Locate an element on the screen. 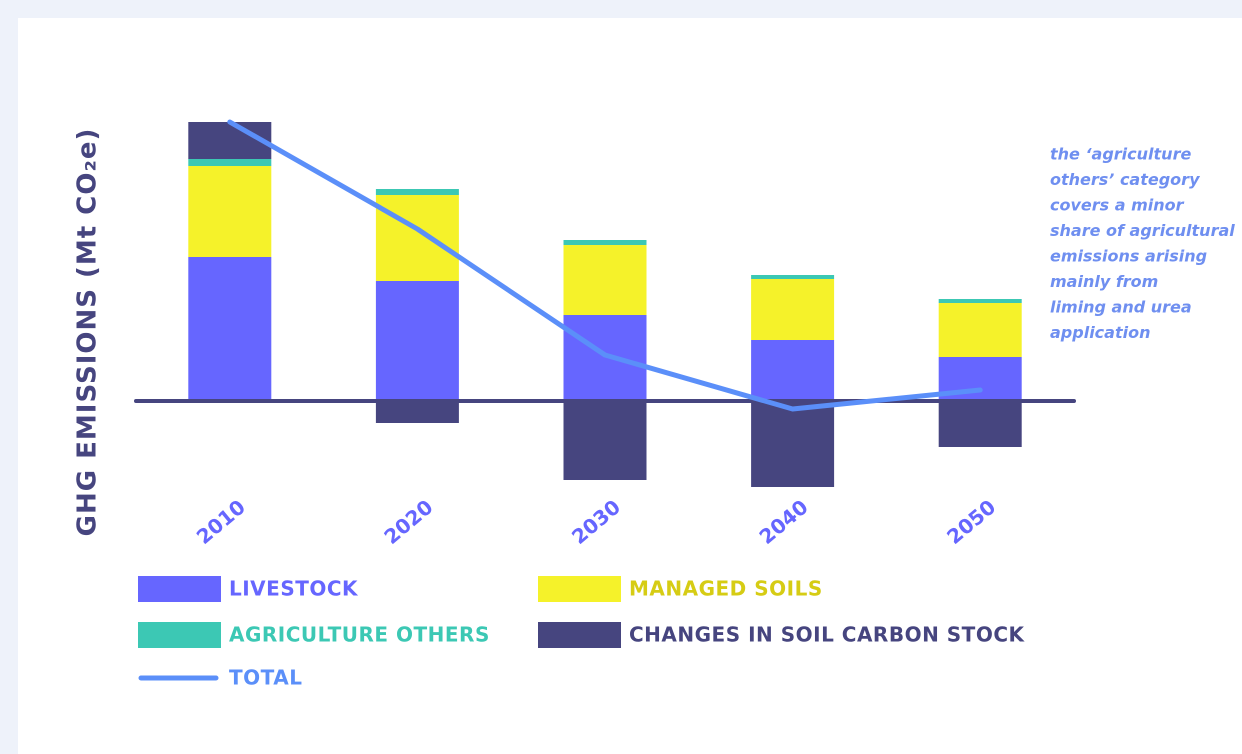  annotation: share of agricultural is located at coordinates (1142, 230).